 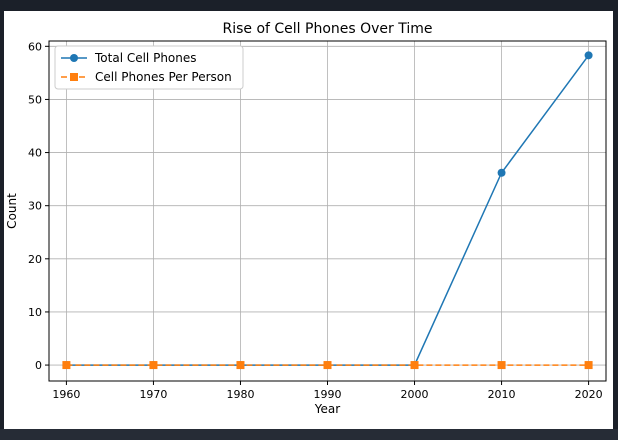 What do you see at coordinates (153, 394) in the screenshot?
I see `x-tick-label: 1970` at bounding box center [153, 394].